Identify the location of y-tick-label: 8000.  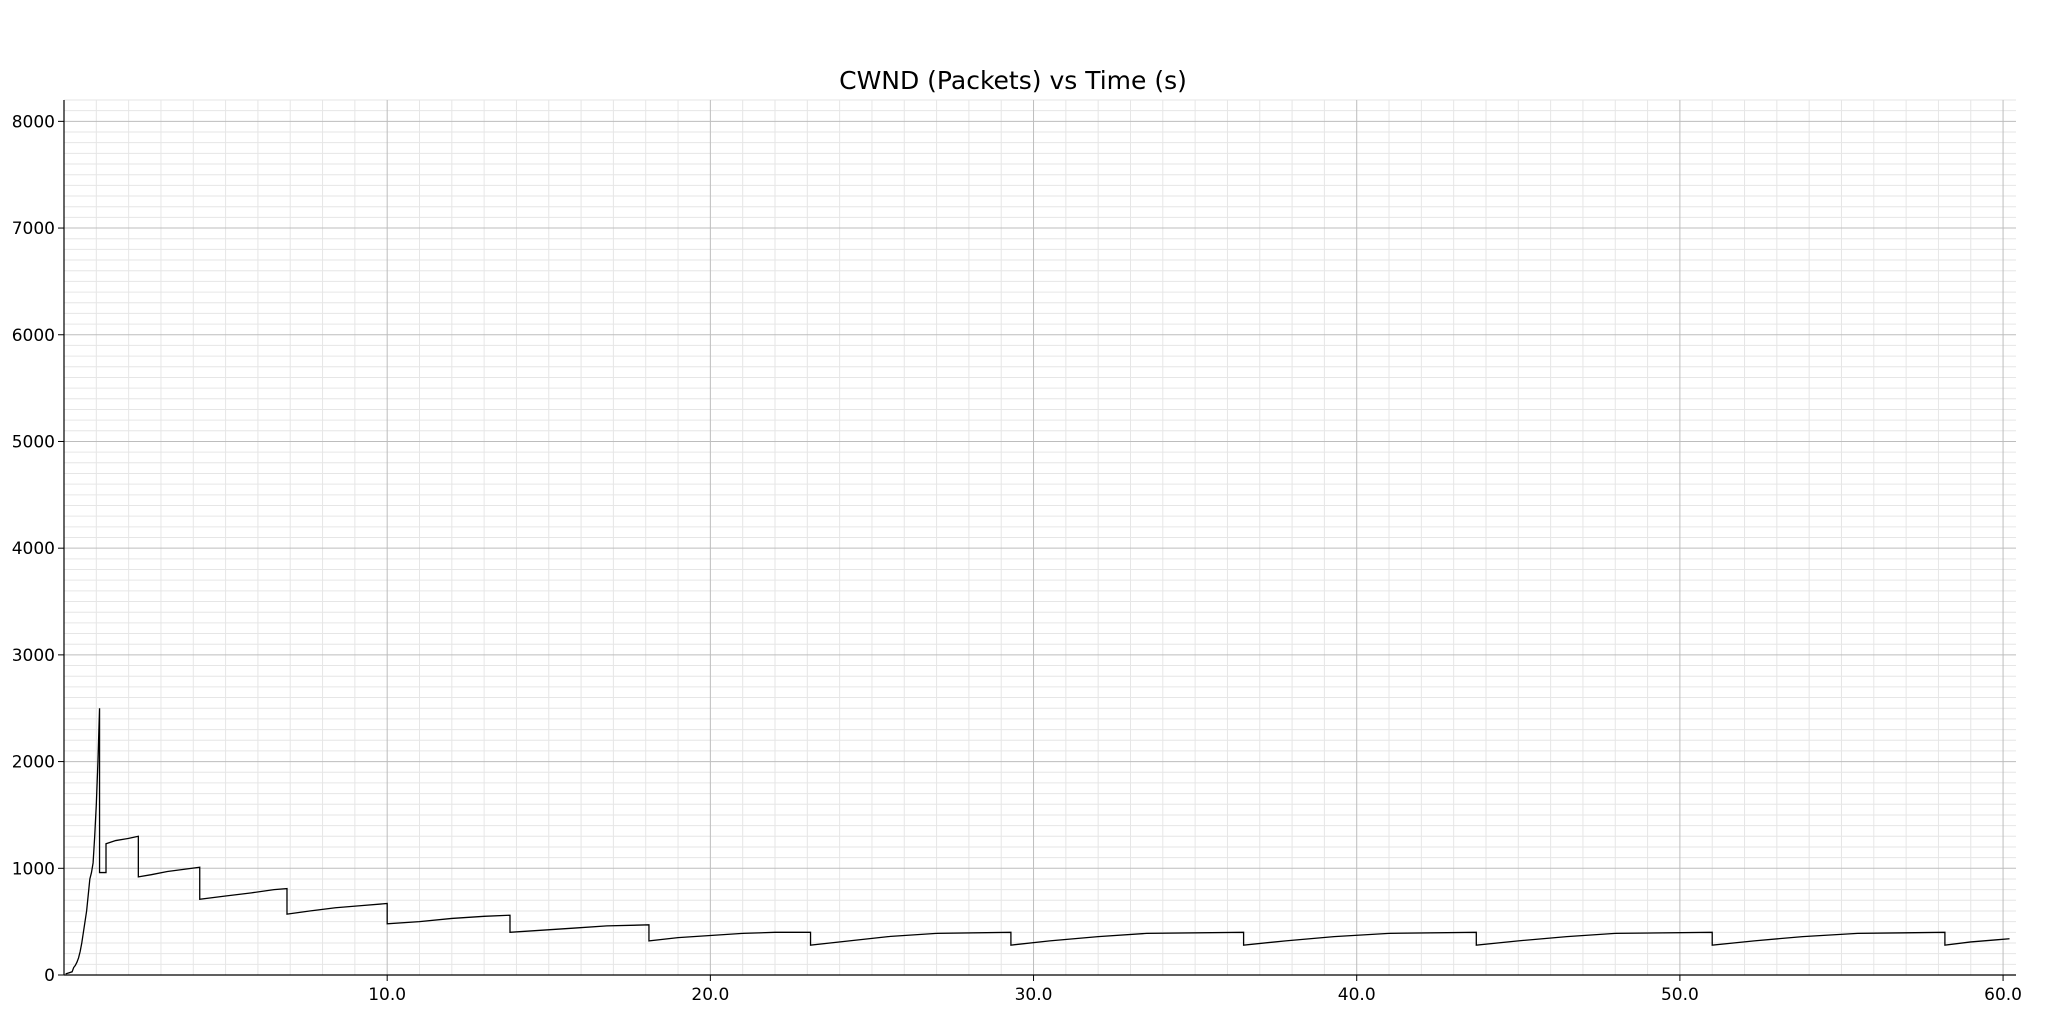
(33, 122).